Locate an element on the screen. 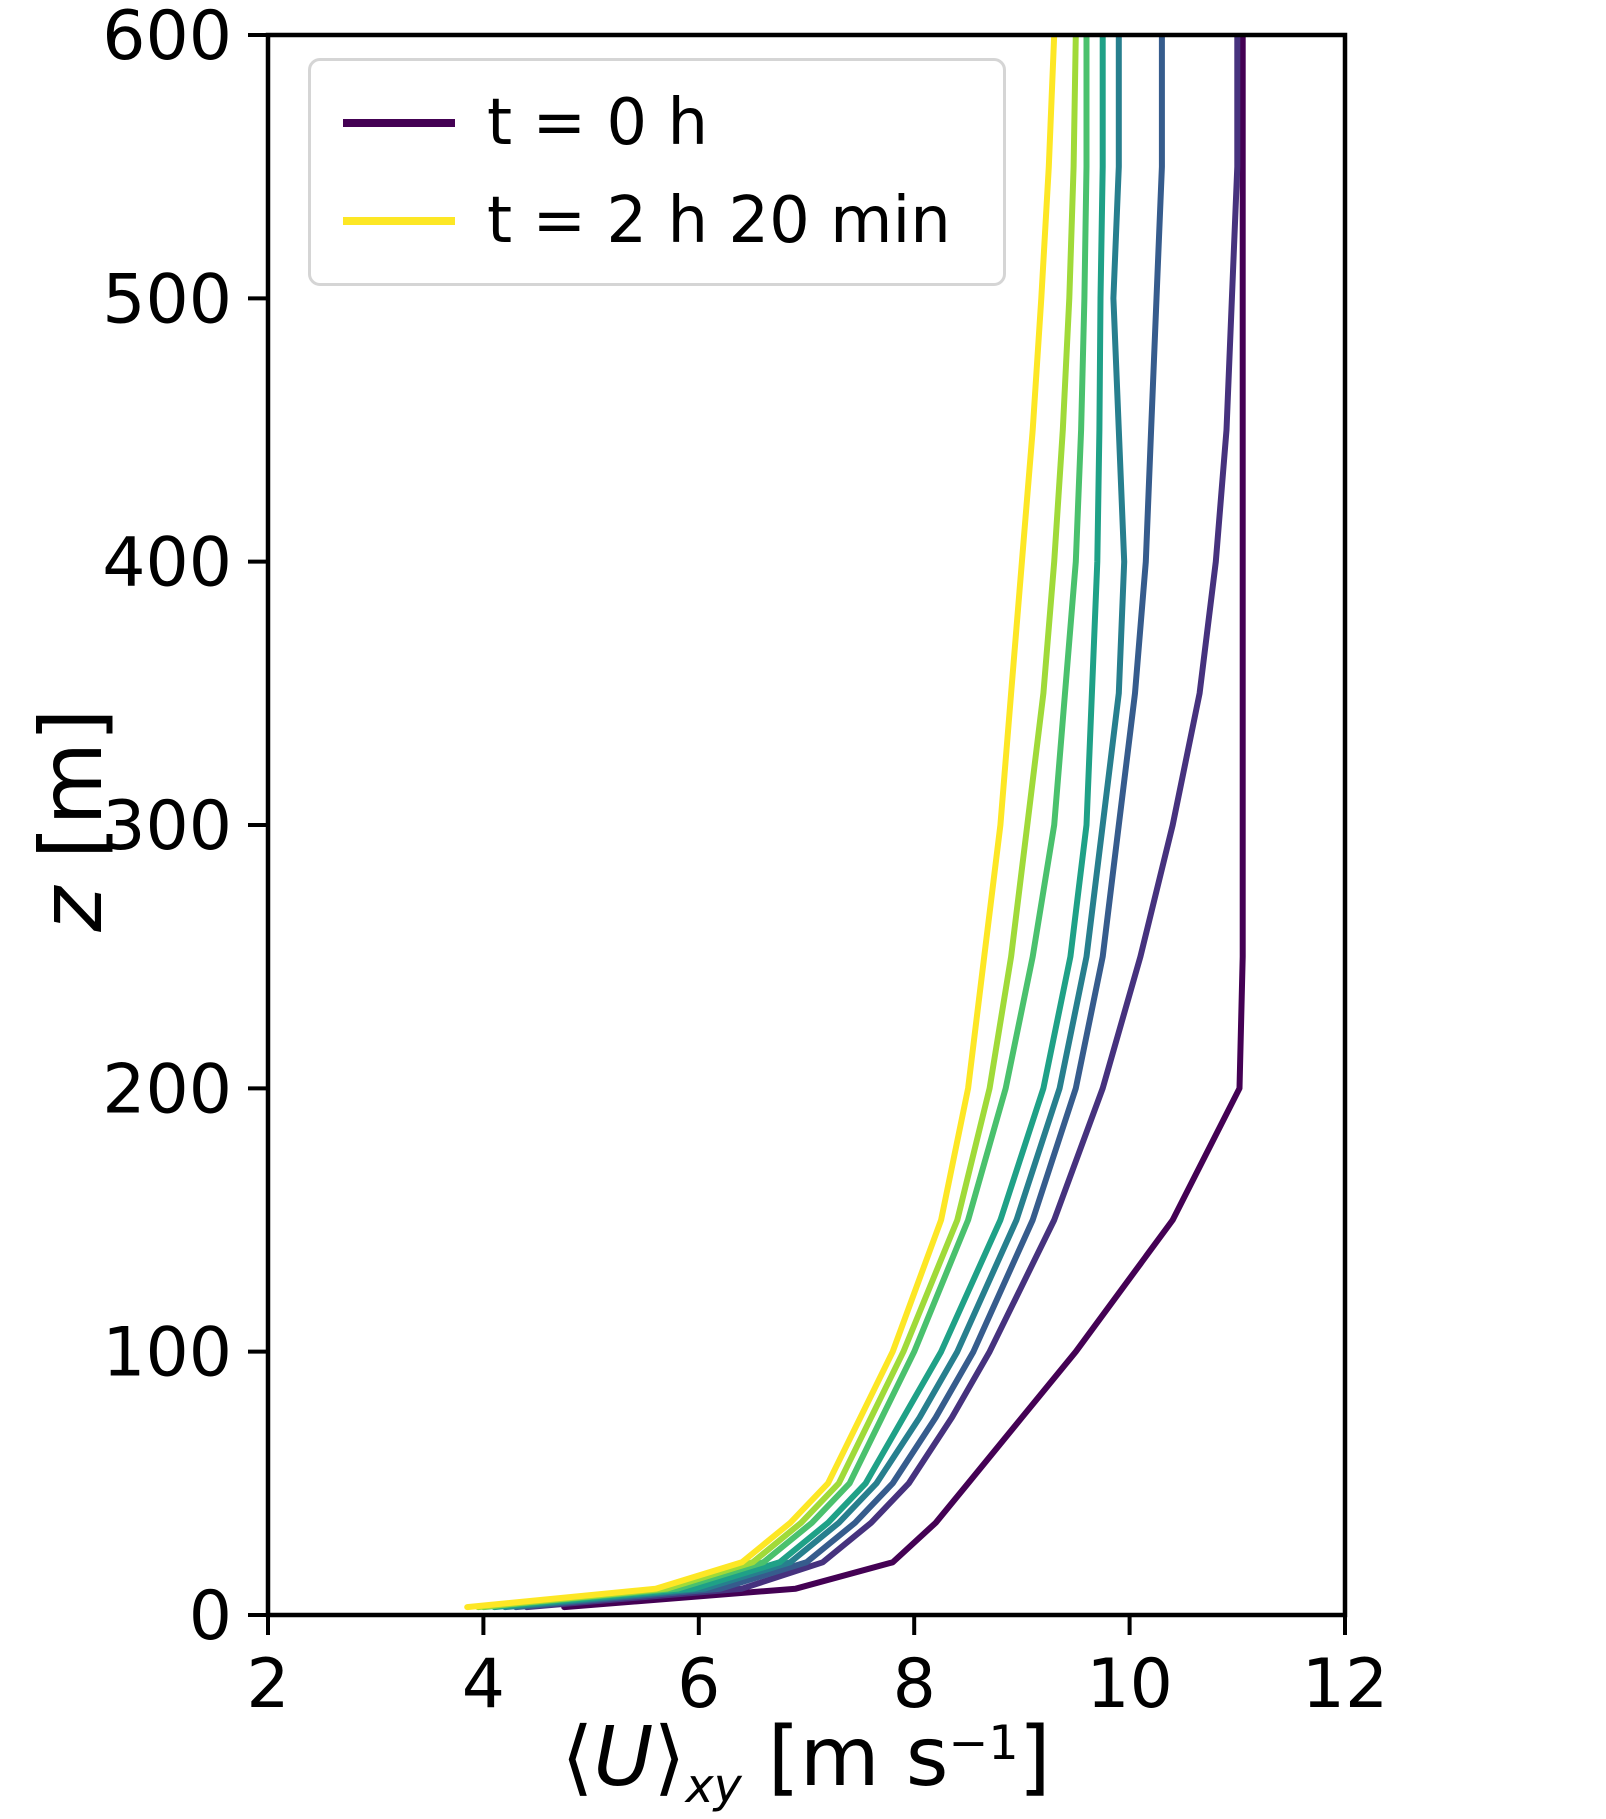  y-axis-label: z [m] is located at coordinates (72, 819).